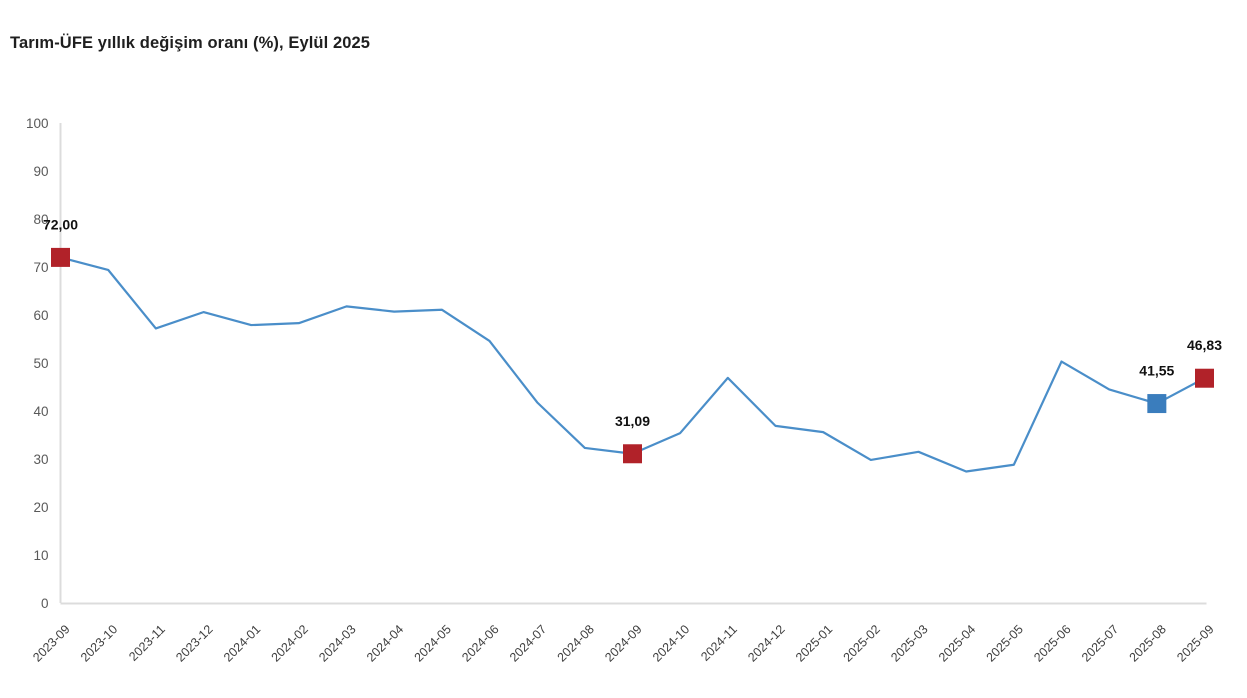 Image resolution: width=1247 pixels, height=698 pixels. Describe the element at coordinates (576, 643) in the screenshot. I see `x-tick-label: 2024-08` at that location.